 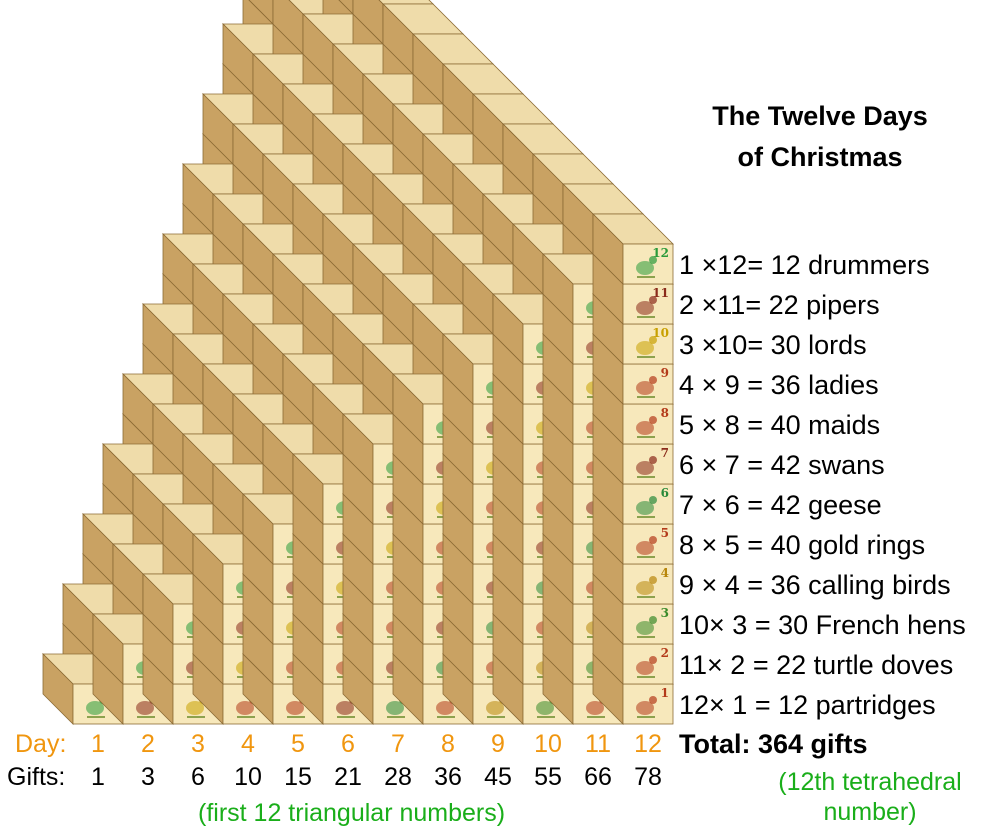 I want to click on day-number: 11, so click(x=598, y=744).